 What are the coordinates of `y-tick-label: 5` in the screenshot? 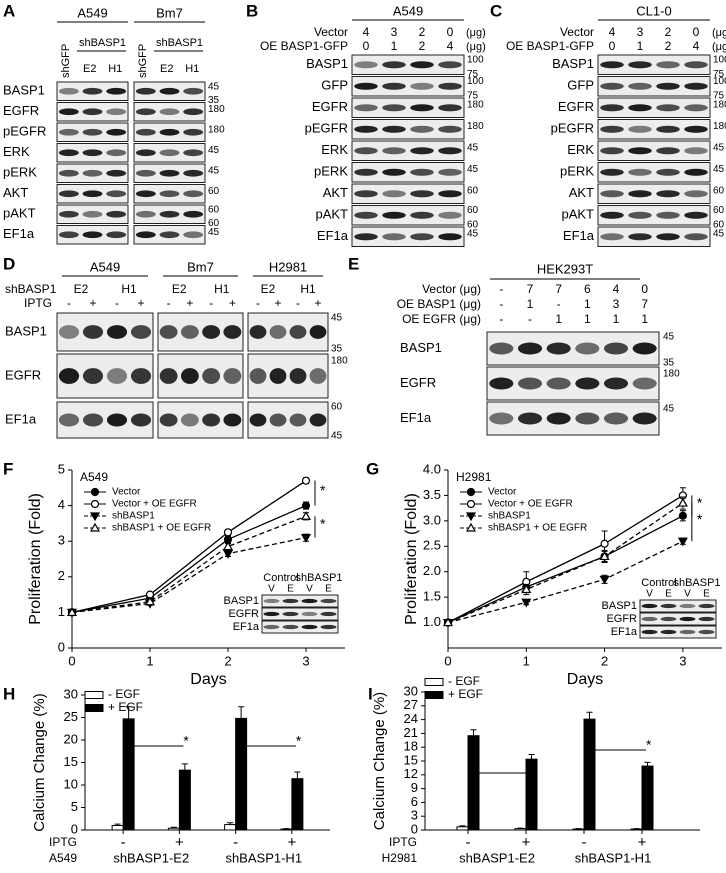 It's located at (74, 806).